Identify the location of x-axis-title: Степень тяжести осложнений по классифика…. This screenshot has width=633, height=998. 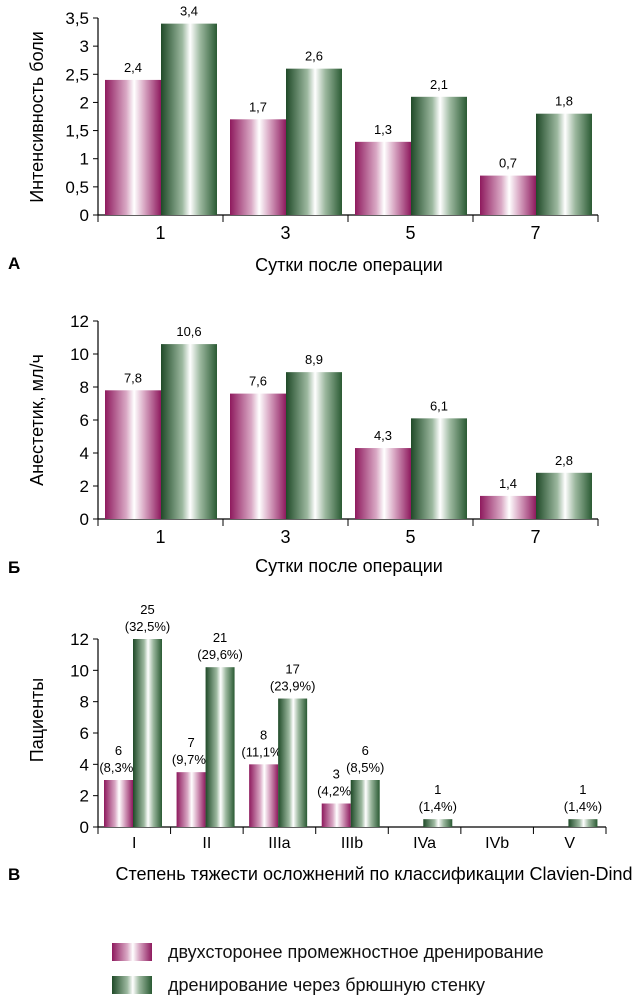
(374, 874).